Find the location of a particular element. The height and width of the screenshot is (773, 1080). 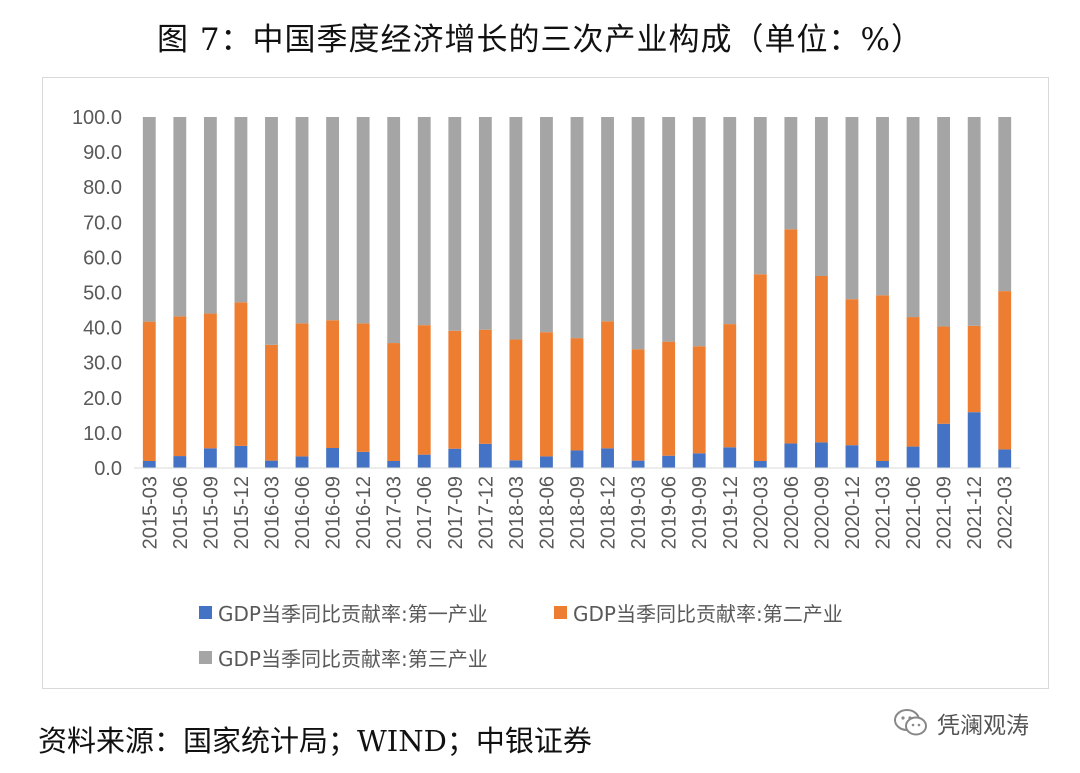

x-tick-label: 2022-03 is located at coordinates (1006, 512).